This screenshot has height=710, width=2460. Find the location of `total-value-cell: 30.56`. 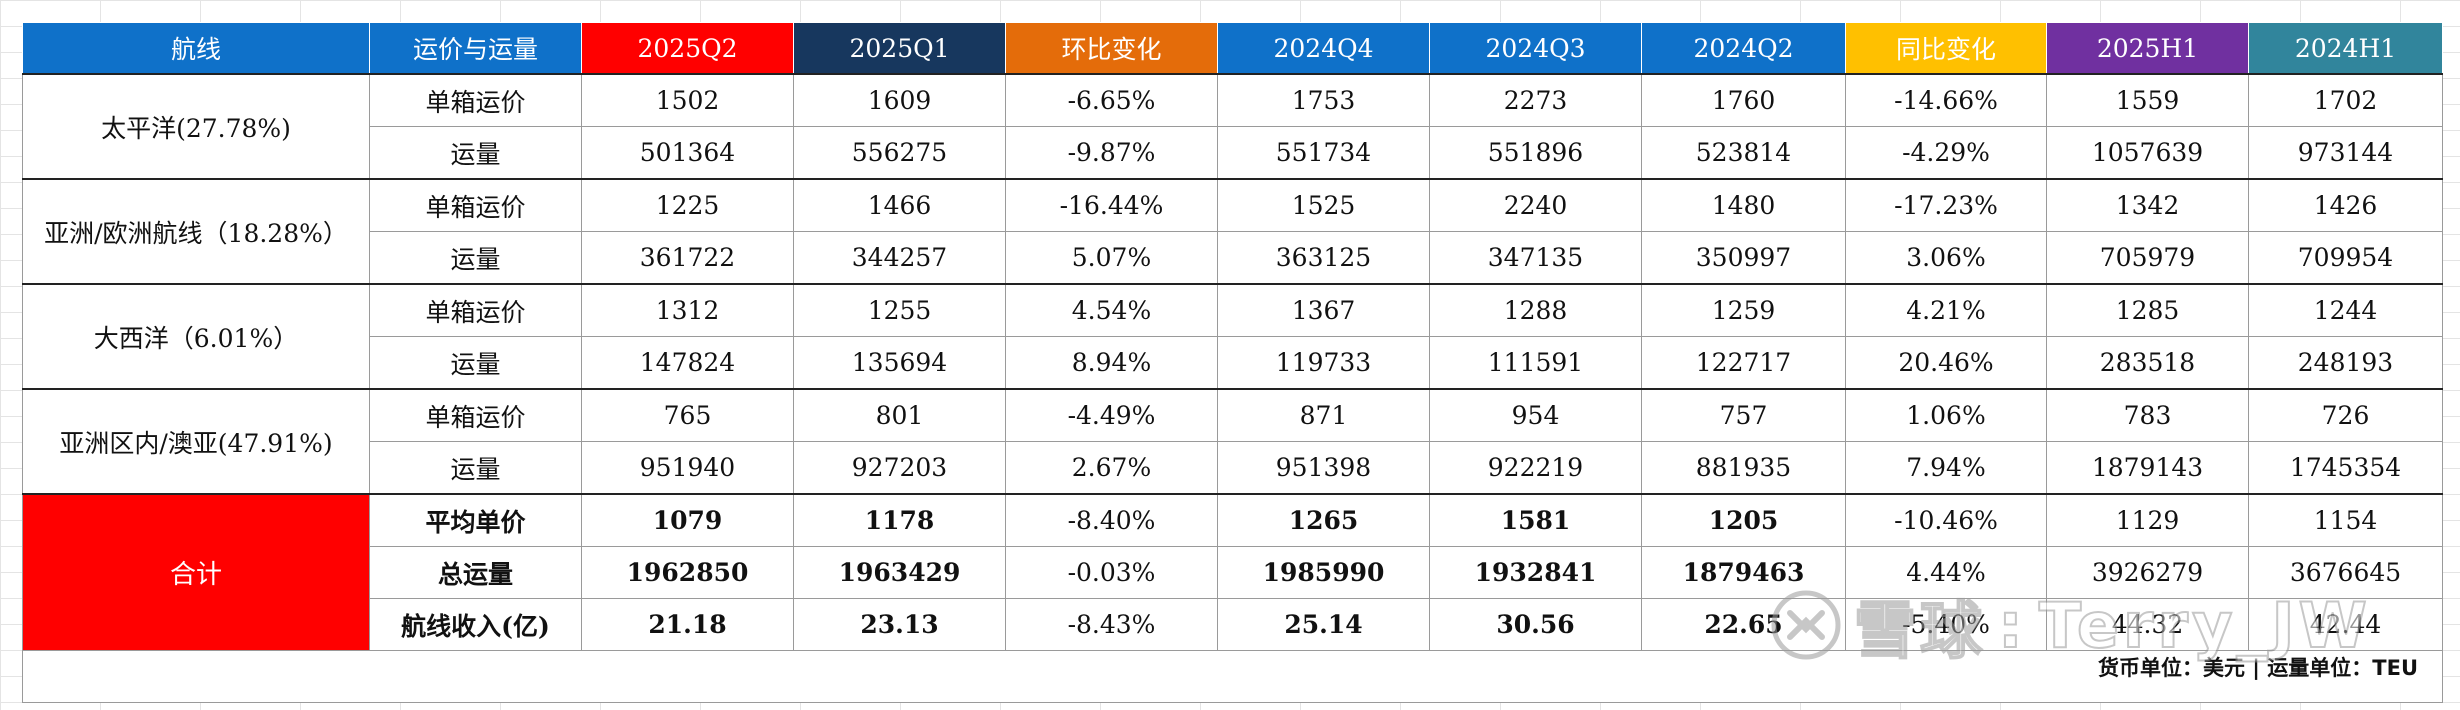

total-value-cell: 30.56 is located at coordinates (1535, 624).